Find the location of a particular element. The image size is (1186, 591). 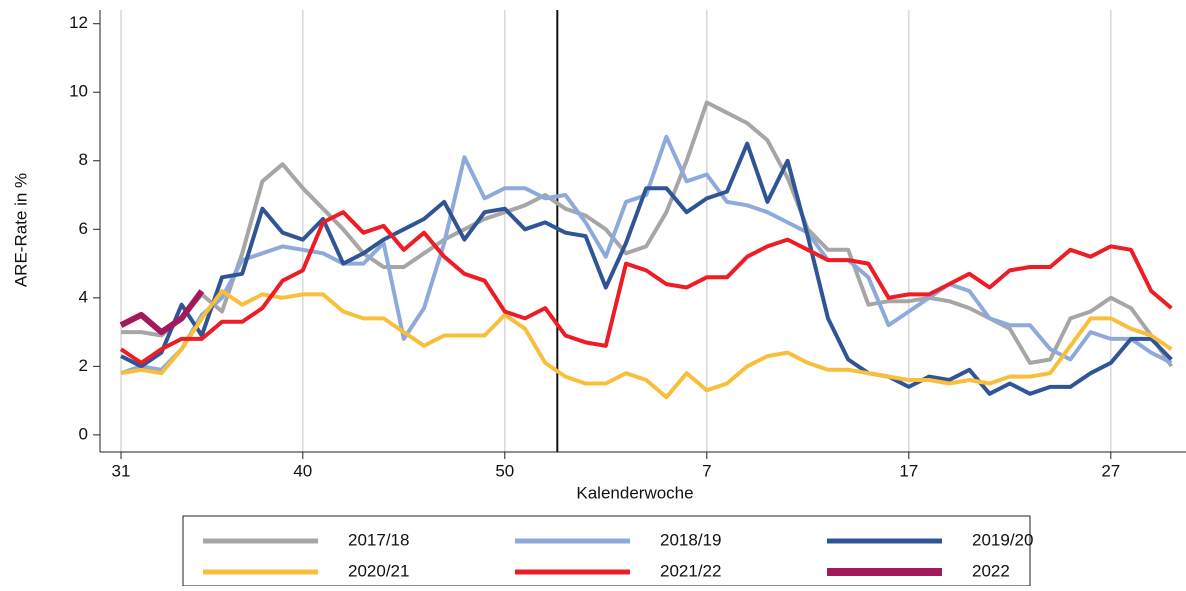

legend-label: 2020/21 is located at coordinates (378, 570).